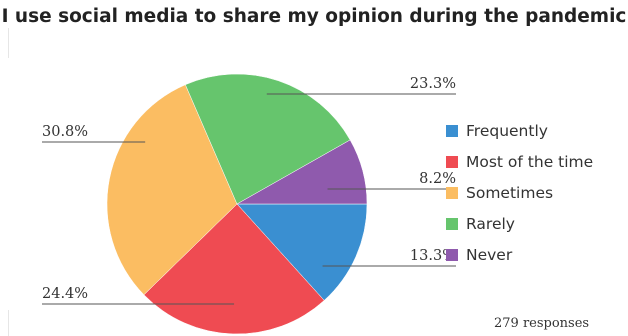  Describe the element at coordinates (510, 192) in the screenshot. I see `legend-label-sometimes: Sometimes` at that location.